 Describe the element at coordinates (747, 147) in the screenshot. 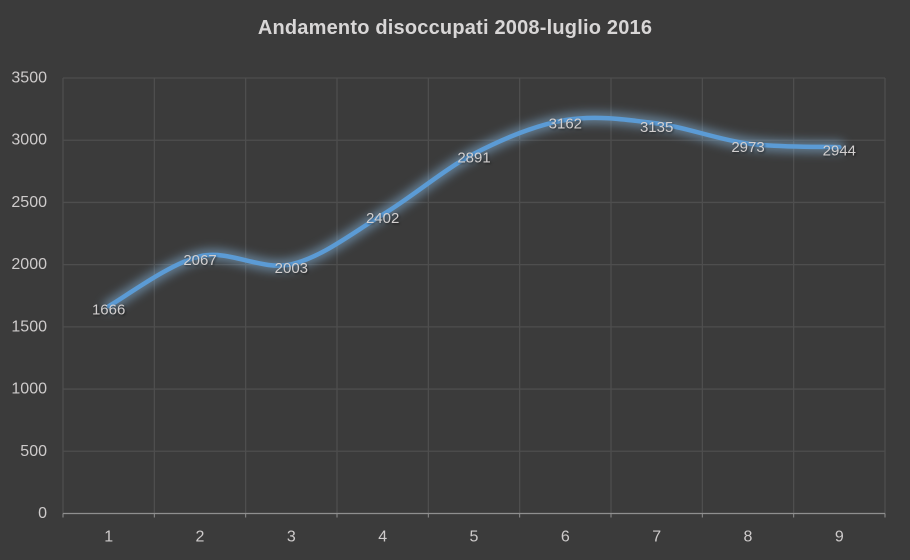

I see `data-point-label: 2973` at that location.